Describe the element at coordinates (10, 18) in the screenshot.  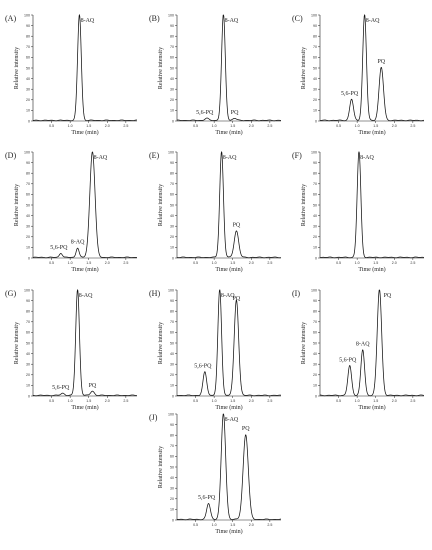
I see `panel-letter: (A)` at that location.